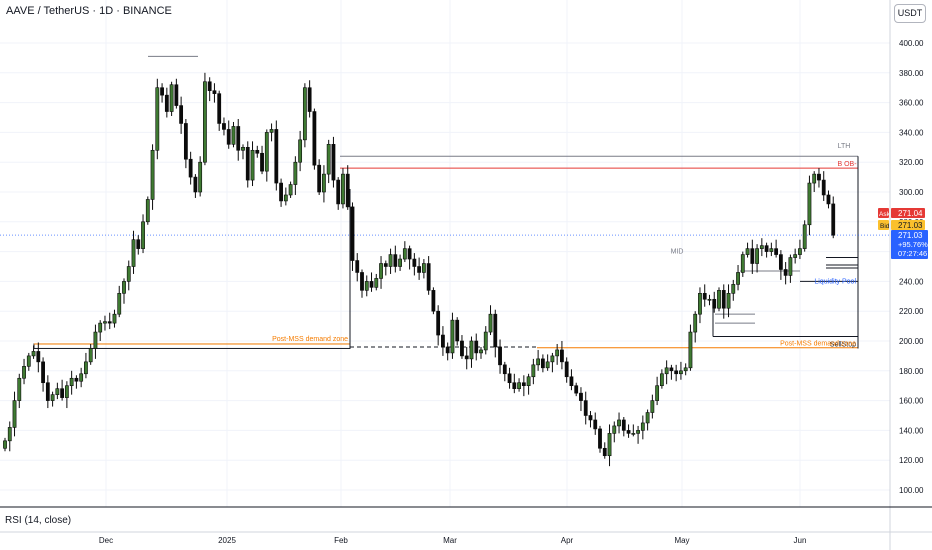 Image resolution: width=932 pixels, height=550 pixels. I want to click on currency-button: USDT, so click(910, 13).